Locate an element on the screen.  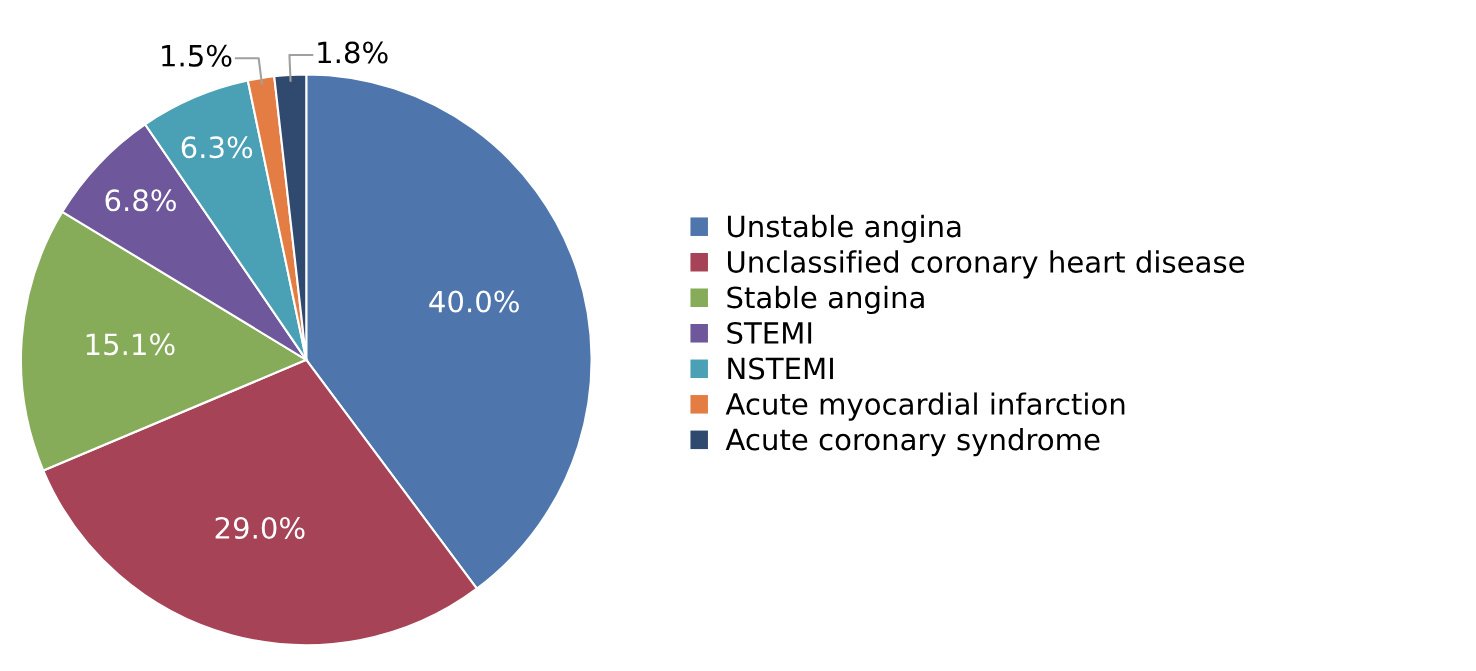
legend-label: Unclassified coronary heart disease is located at coordinates (986, 264).